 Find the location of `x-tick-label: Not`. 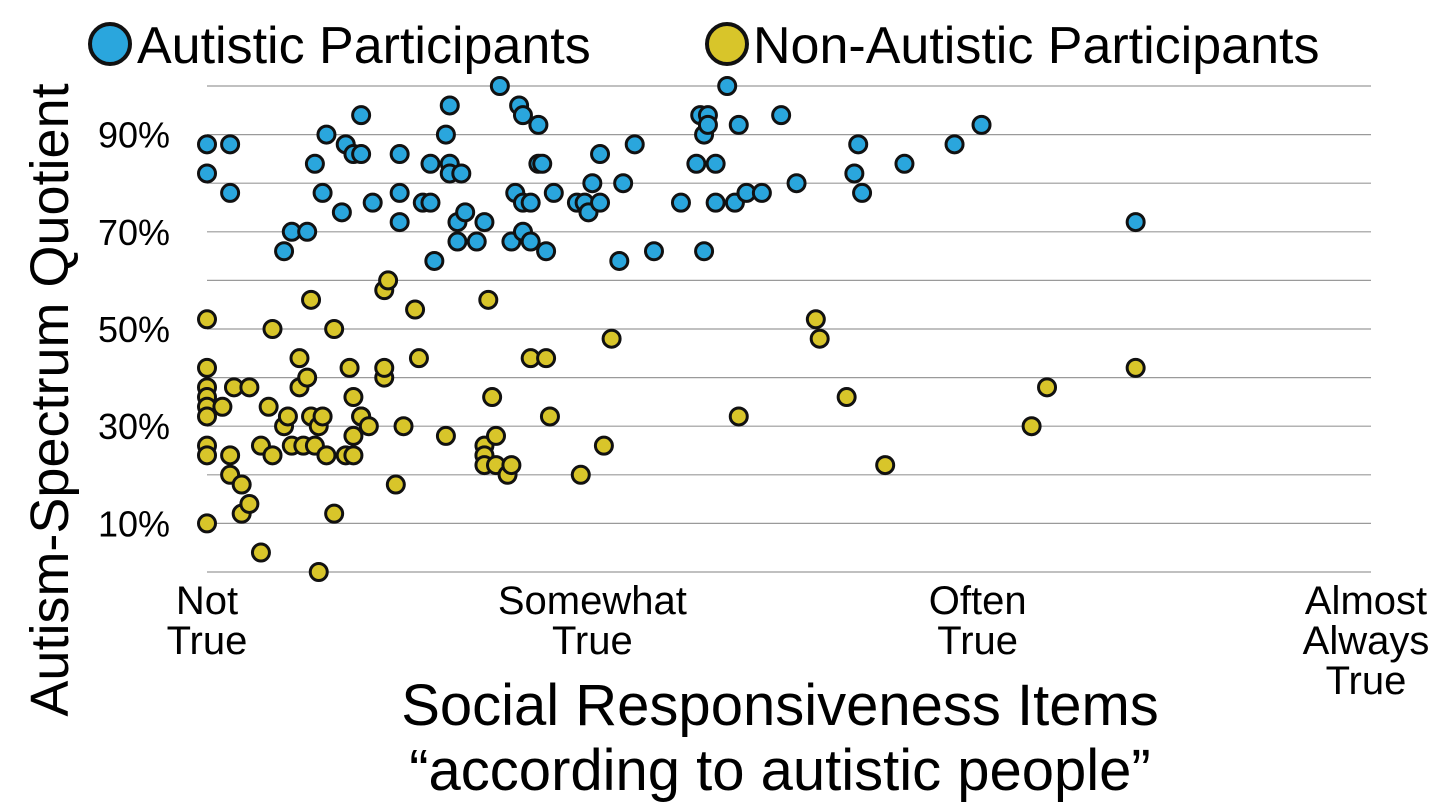

x-tick-label: Not is located at coordinates (207, 601).